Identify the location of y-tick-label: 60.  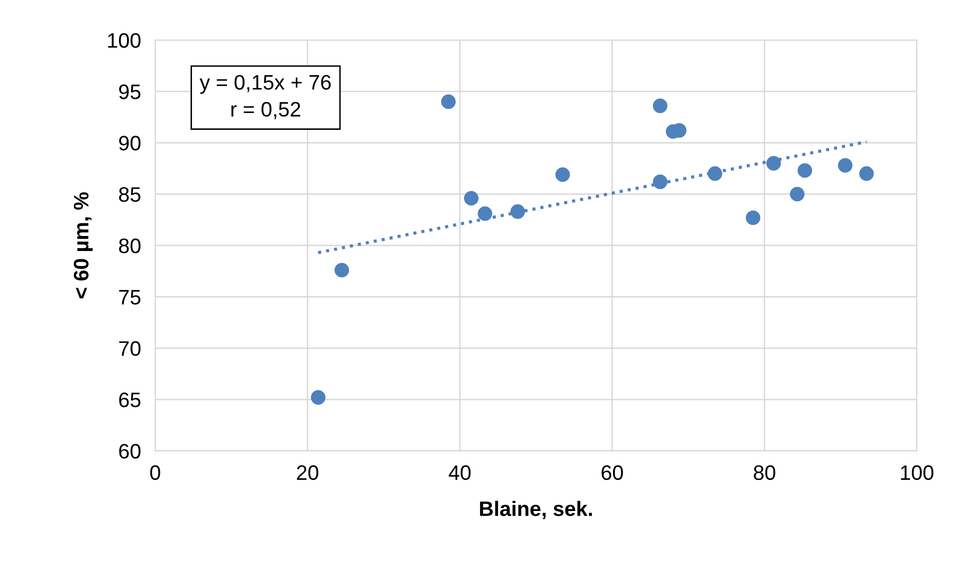
(129, 451).